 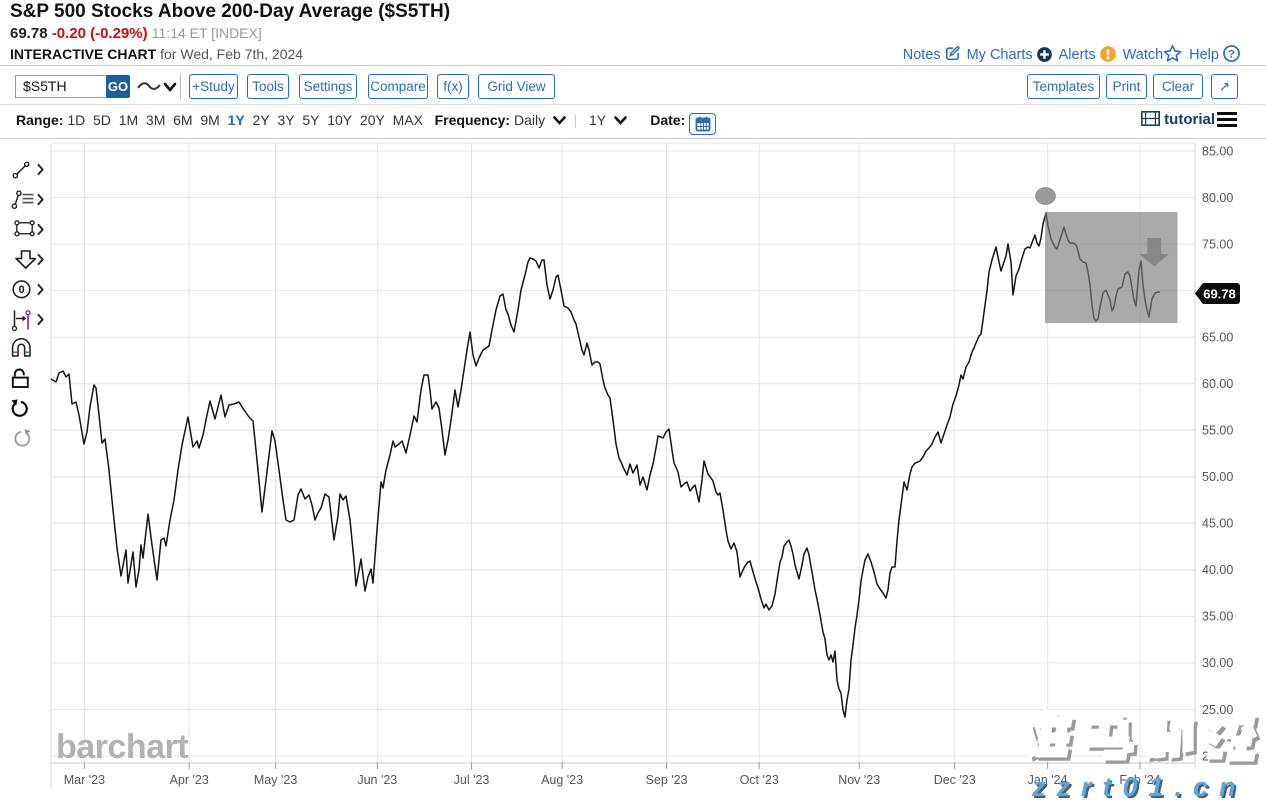 What do you see at coordinates (275, 780) in the screenshot?
I see `svg-text: May '23` at bounding box center [275, 780].